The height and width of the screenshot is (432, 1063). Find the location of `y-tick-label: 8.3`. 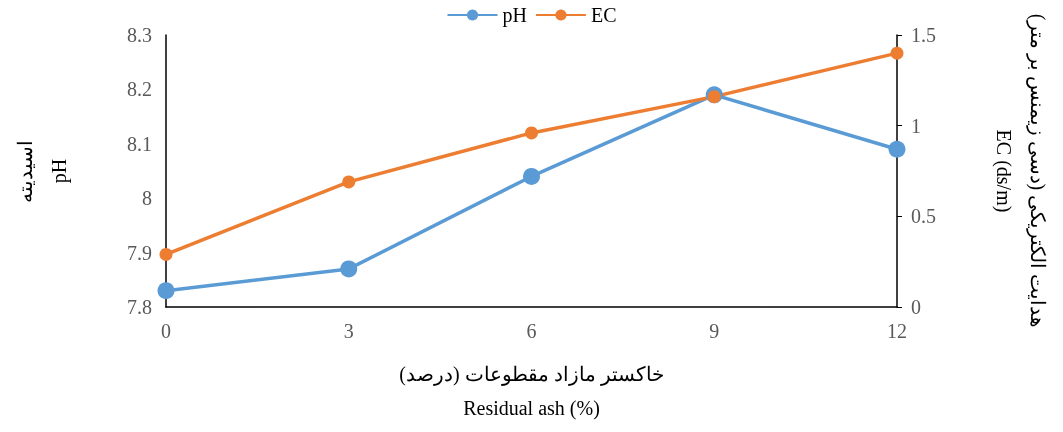

y-tick-label: 8.3 is located at coordinates (139, 35).